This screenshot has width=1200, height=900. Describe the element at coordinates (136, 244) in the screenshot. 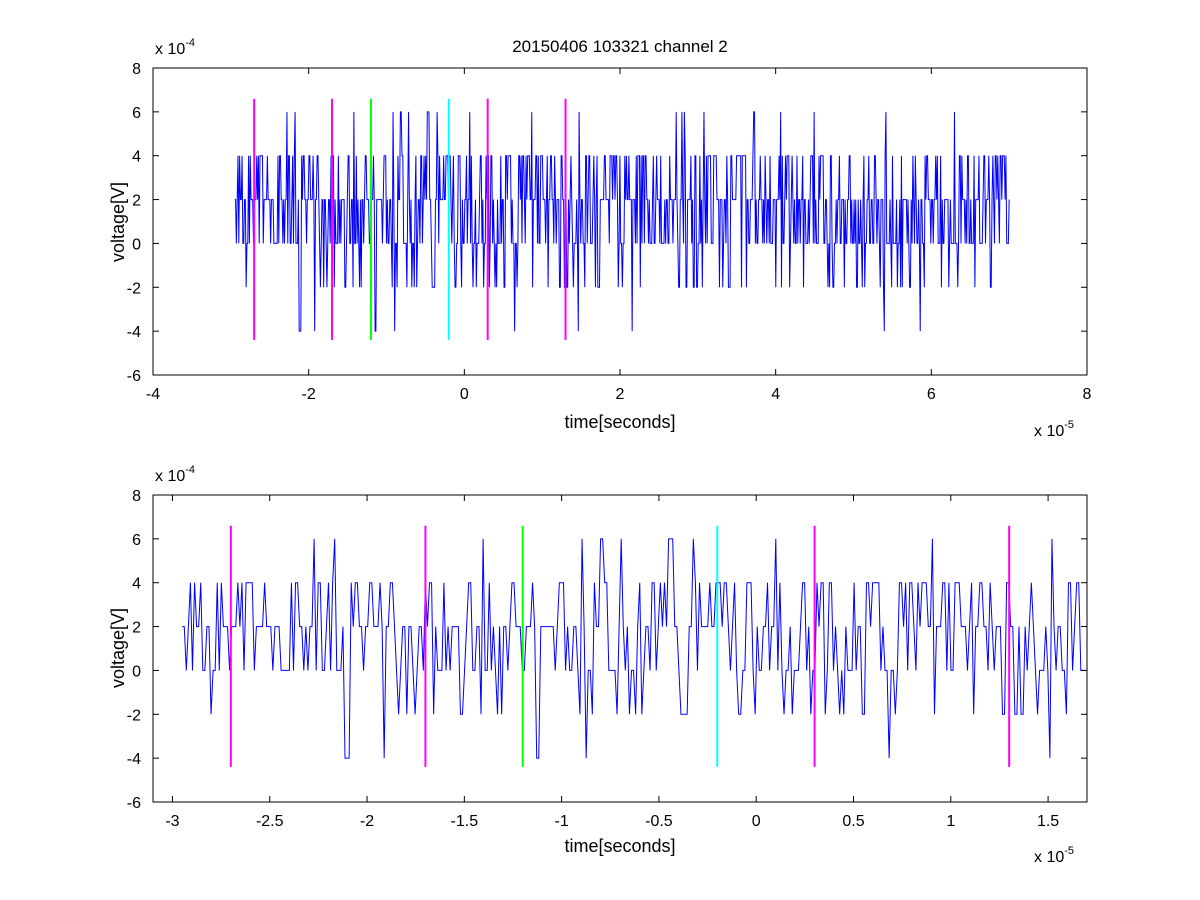

I see `top-y-tick-label: 0` at that location.